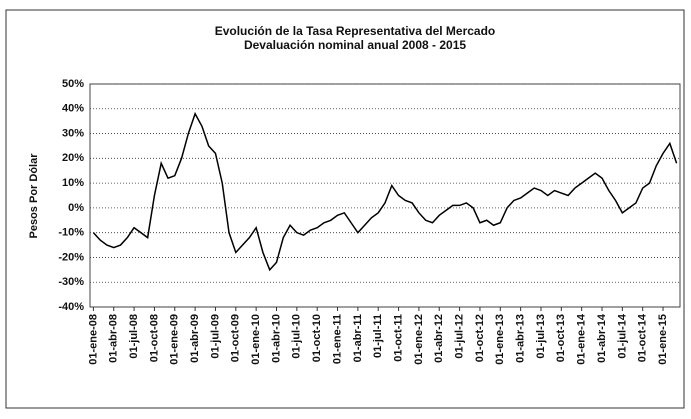 The height and width of the screenshot is (419, 691). What do you see at coordinates (317, 338) in the screenshot?
I see `x-tick-label: 01-oct-10` at bounding box center [317, 338].